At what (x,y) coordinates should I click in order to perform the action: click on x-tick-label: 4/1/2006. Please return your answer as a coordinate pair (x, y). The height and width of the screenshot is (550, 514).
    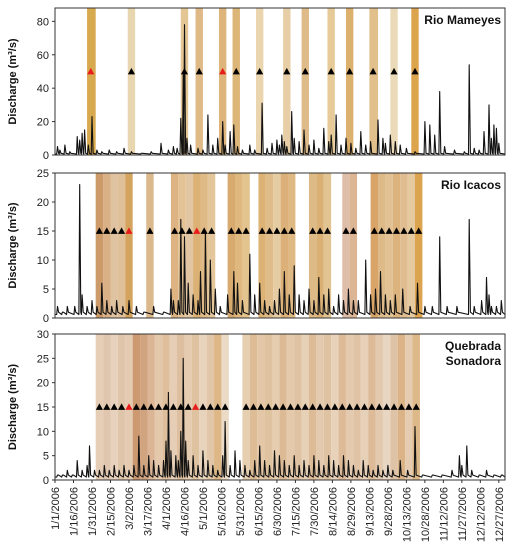
    Looking at the image, I should click on (167, 508).